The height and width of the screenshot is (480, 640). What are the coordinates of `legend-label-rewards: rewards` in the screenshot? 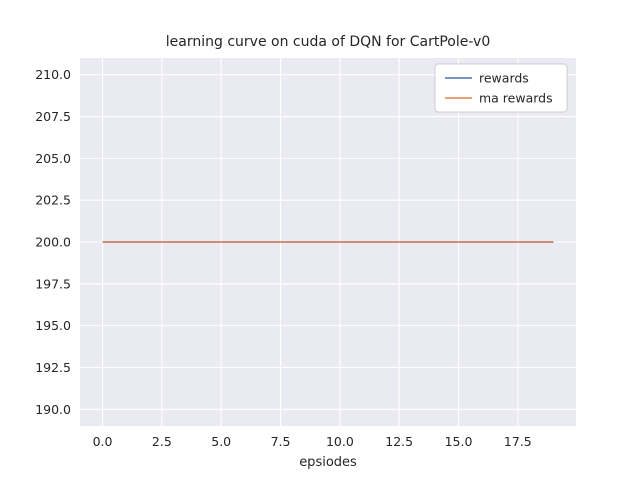 It's located at (504, 78).